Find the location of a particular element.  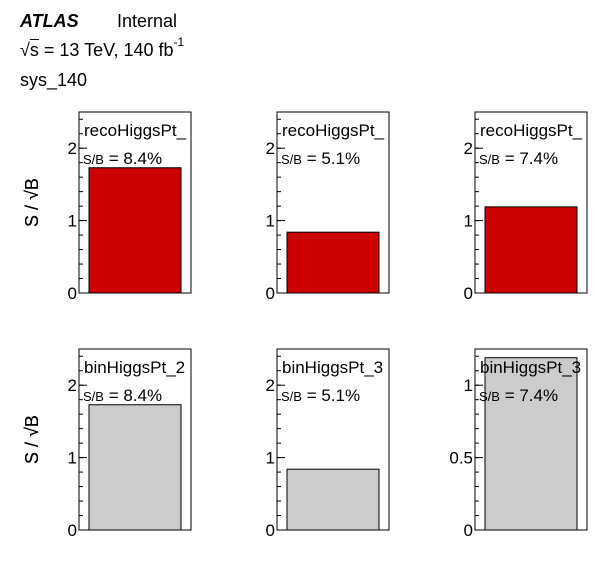

lumi-exponent: -1 is located at coordinates (179, 42).